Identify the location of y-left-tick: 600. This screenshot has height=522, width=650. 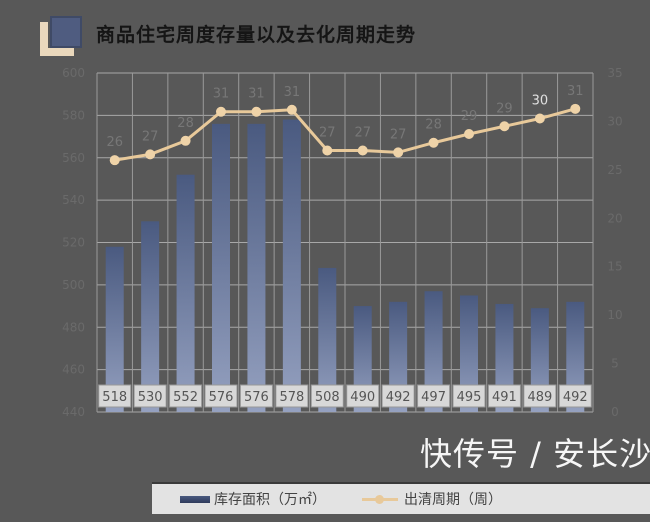
(73, 73).